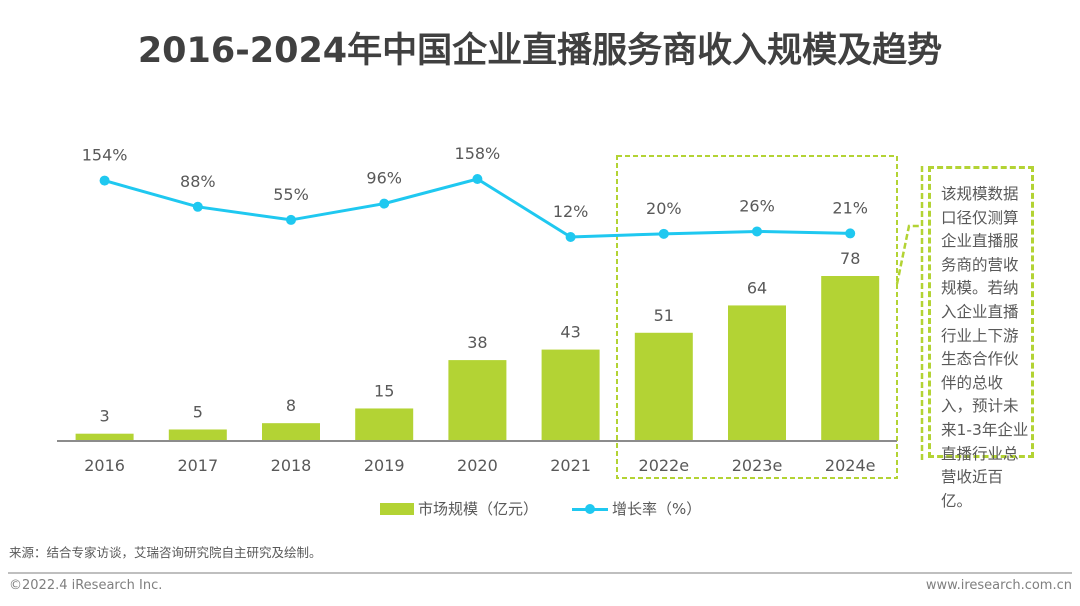  What do you see at coordinates (540, 573) in the screenshot?
I see `footer-divider` at bounding box center [540, 573].